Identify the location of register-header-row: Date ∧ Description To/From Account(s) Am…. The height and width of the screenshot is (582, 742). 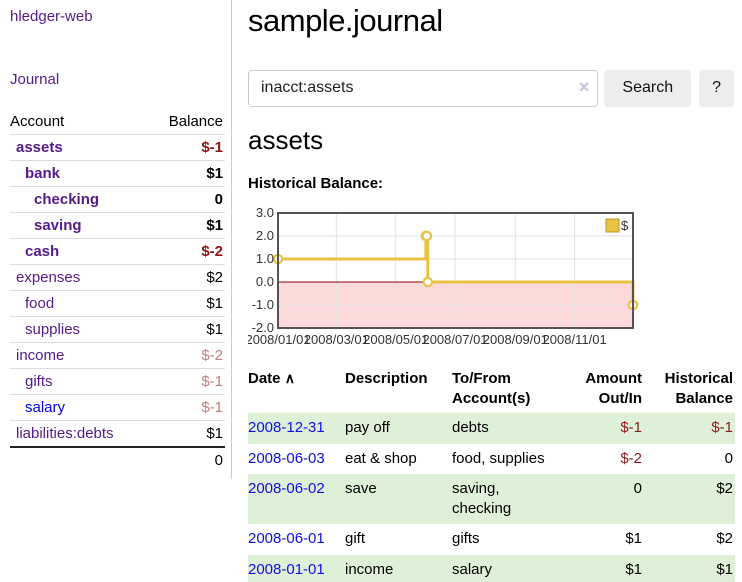
(491, 389).